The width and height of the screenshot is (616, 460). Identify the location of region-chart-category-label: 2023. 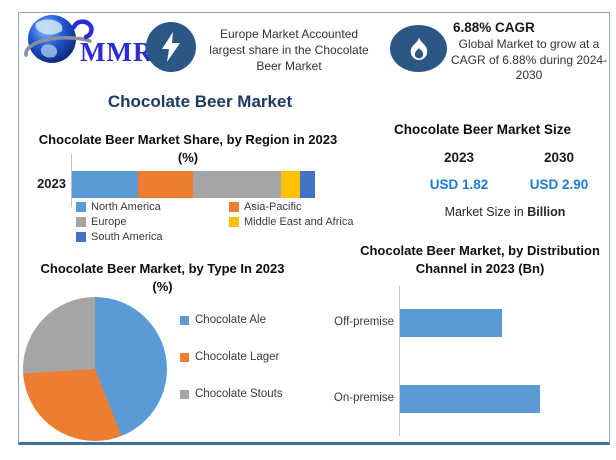
(51, 183).